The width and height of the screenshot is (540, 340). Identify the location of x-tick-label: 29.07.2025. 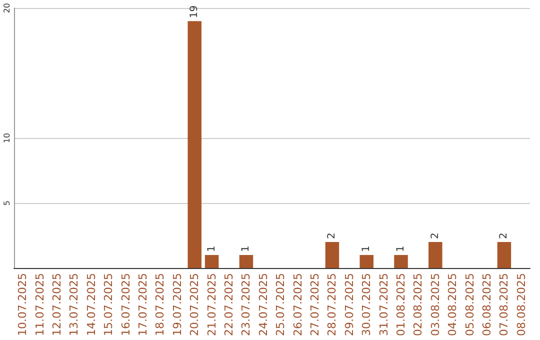
(349, 304).